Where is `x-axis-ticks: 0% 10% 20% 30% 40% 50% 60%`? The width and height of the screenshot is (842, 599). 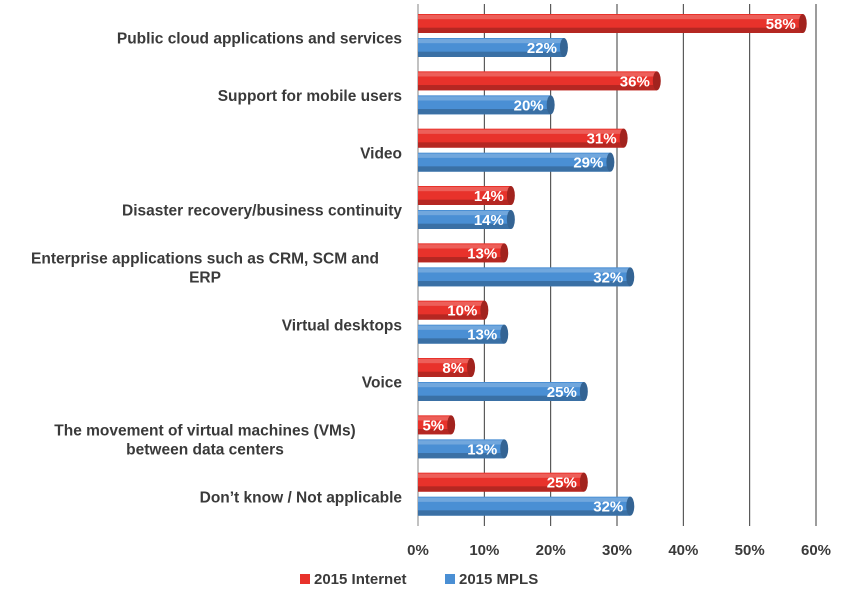
x-axis-ticks: 0% 10% 20% 30% 40% 50% 60% is located at coordinates (619, 550).